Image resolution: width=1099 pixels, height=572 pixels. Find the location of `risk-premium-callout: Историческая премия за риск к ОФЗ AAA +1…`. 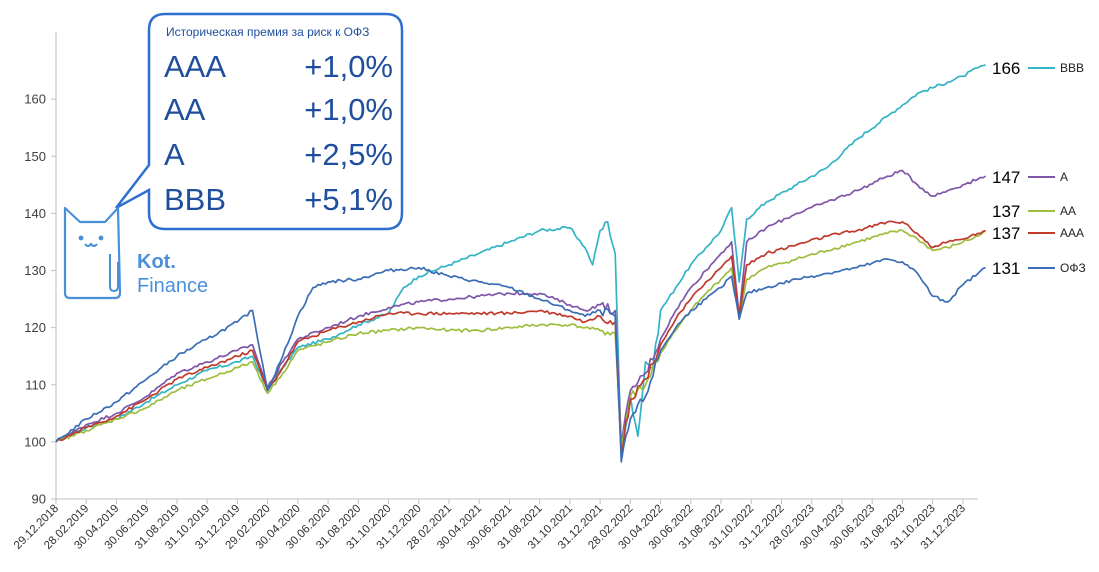

risk-premium-callout: Историческая премия за риск к ОФЗ AAA +1… is located at coordinates (259, 121).